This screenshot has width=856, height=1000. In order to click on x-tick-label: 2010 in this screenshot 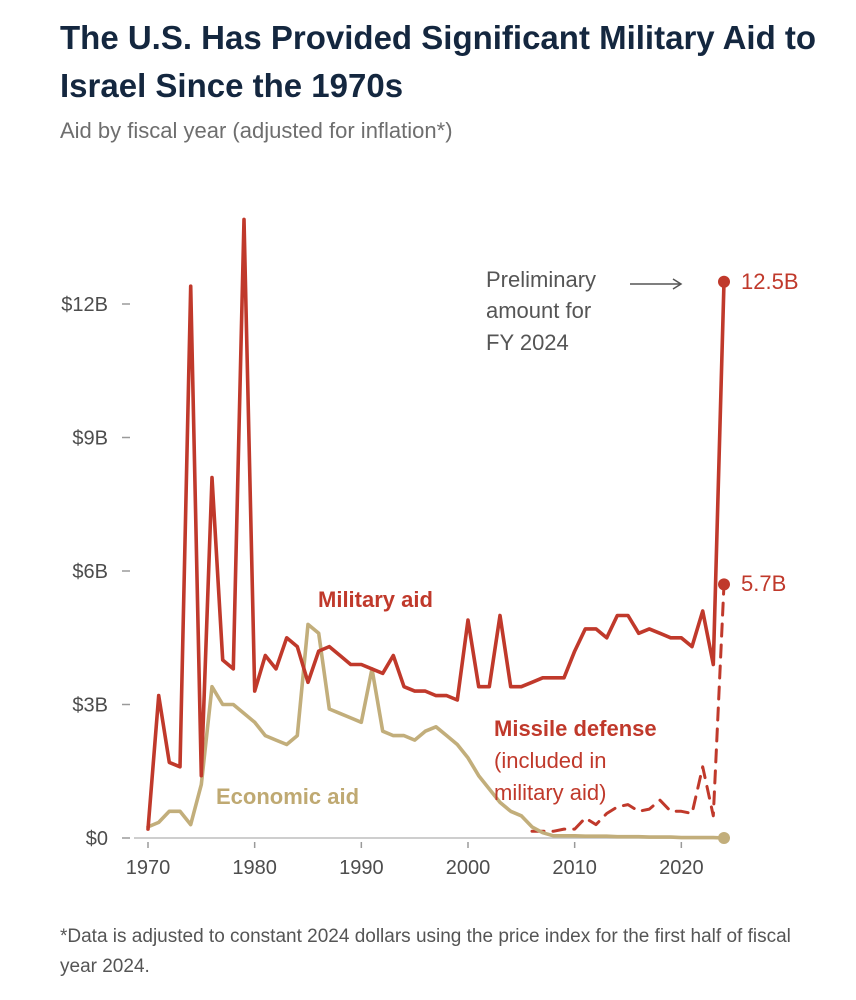, I will do `click(574, 868)`.